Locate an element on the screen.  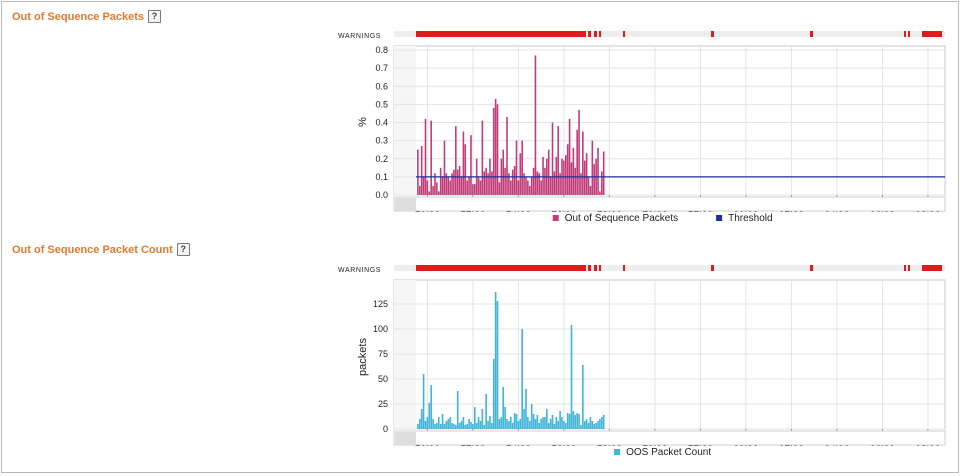
y-axis-label: % is located at coordinates (363, 122).